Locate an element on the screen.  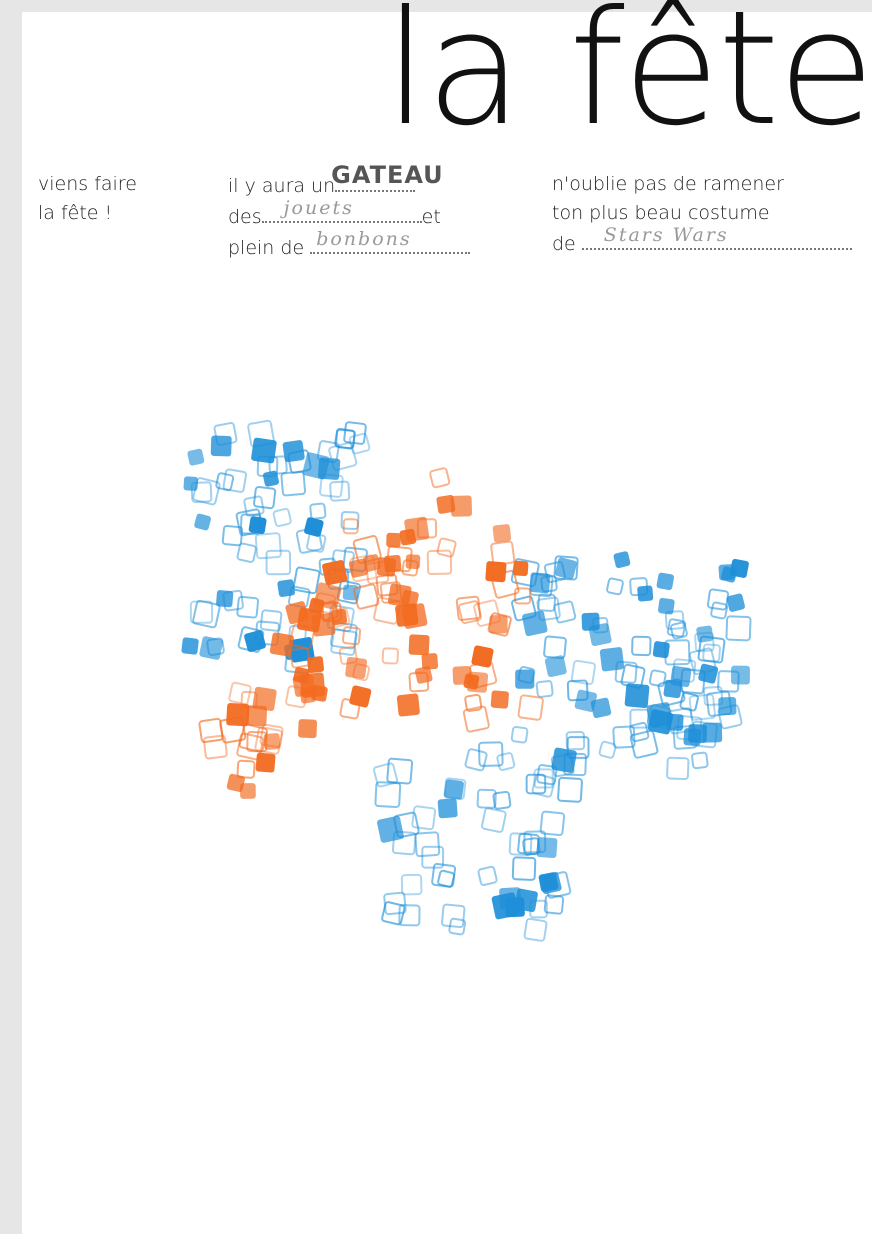
text: il y aura un is located at coordinates (282, 186).